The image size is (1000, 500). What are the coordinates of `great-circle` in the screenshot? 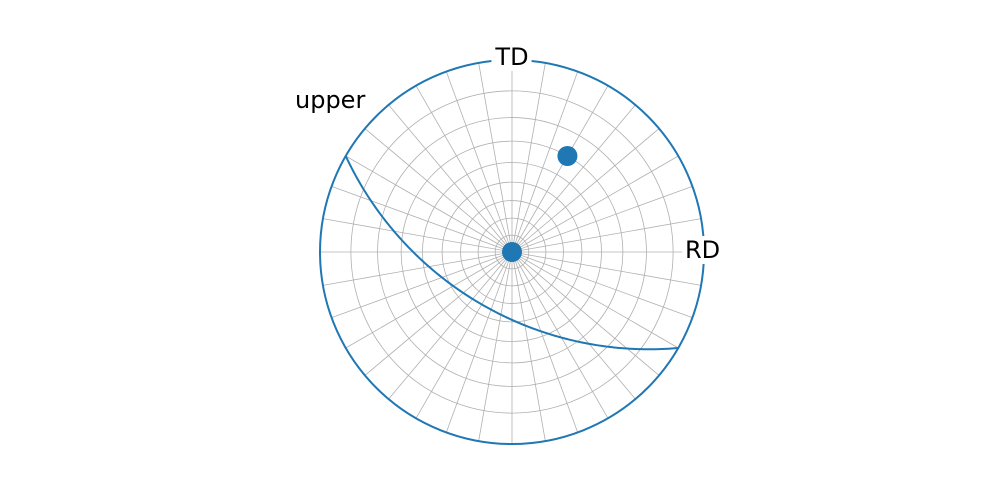 It's located at (511, 253).